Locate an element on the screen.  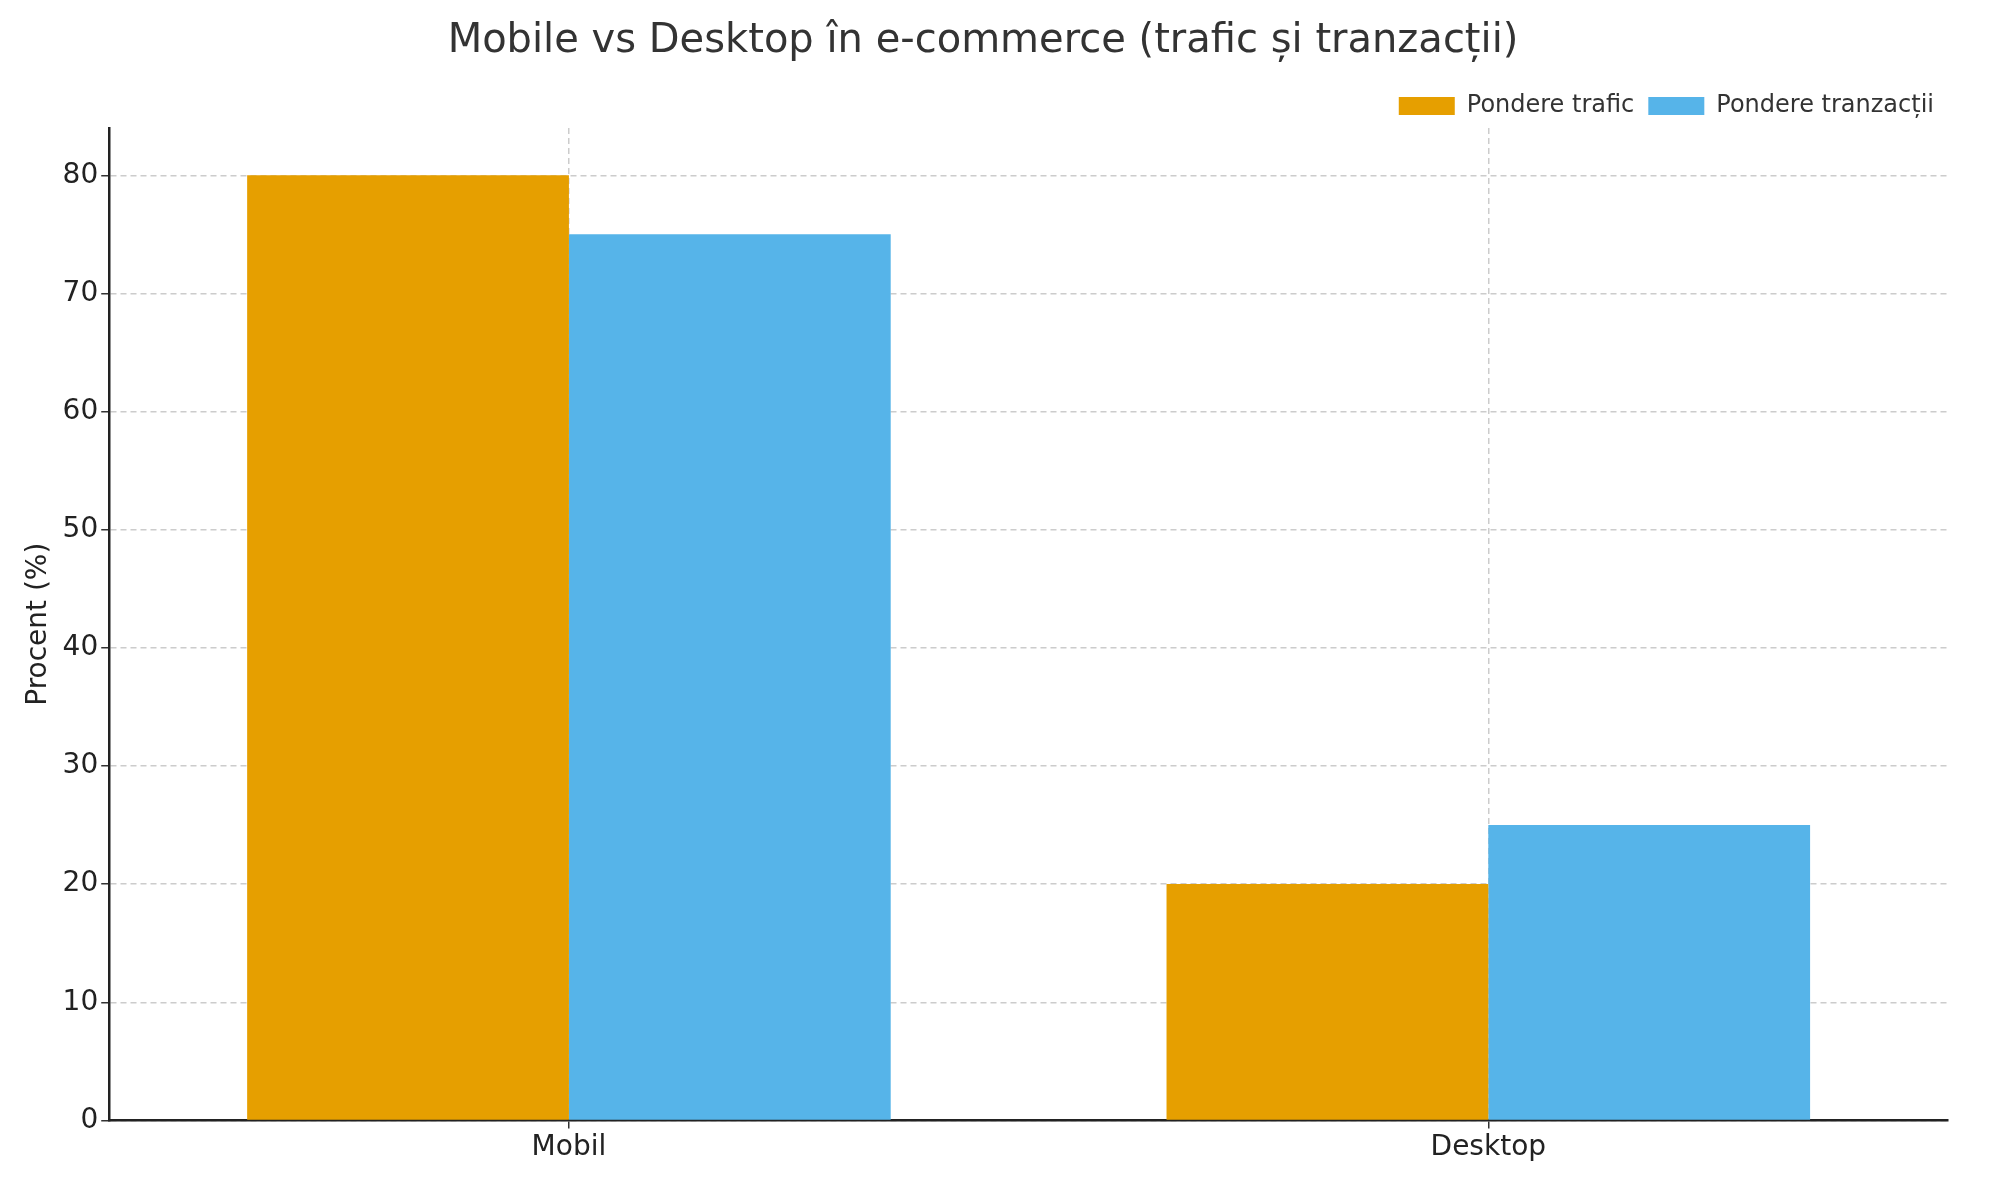
y-tick-label: 80 is located at coordinates (80, 173).